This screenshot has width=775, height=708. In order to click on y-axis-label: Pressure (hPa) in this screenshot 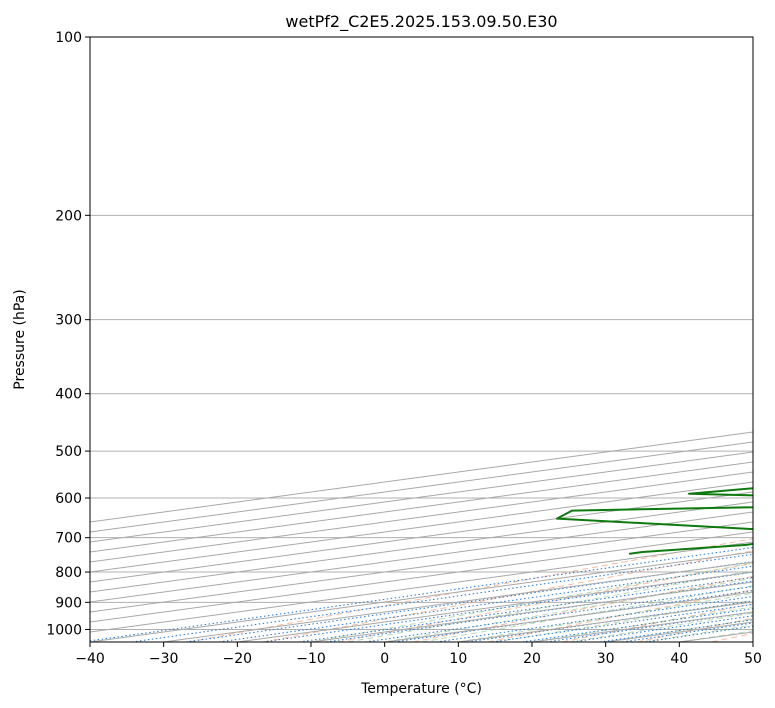, I will do `click(20, 339)`.